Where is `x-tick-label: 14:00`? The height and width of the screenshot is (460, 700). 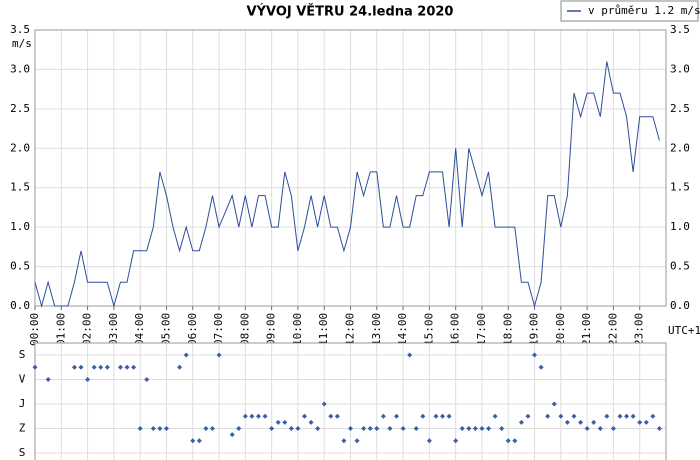 x-tick-label: 14:00 is located at coordinates (402, 329).